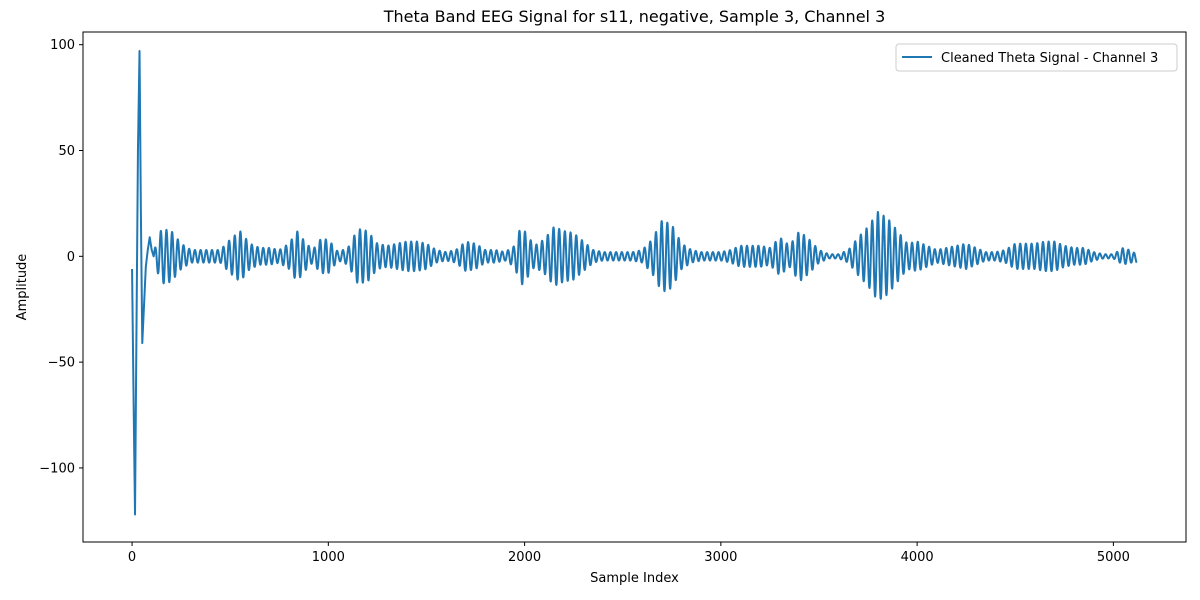 The width and height of the screenshot is (1200, 600). I want to click on legend-box, so click(1036, 57).